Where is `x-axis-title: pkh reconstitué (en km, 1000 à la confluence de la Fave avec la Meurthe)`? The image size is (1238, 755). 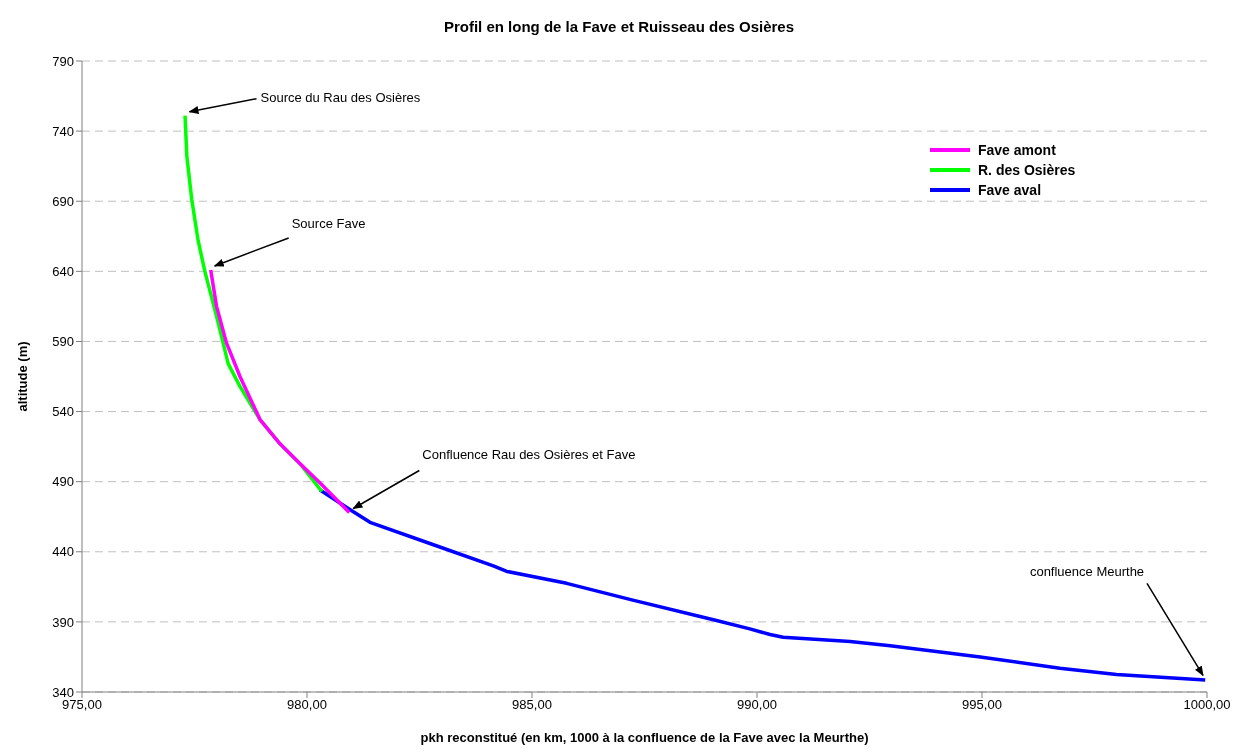 x-axis-title: pkh reconstitué (en km, 1000 à la confluence de la Fave avec la Meurthe) is located at coordinates (644, 737).